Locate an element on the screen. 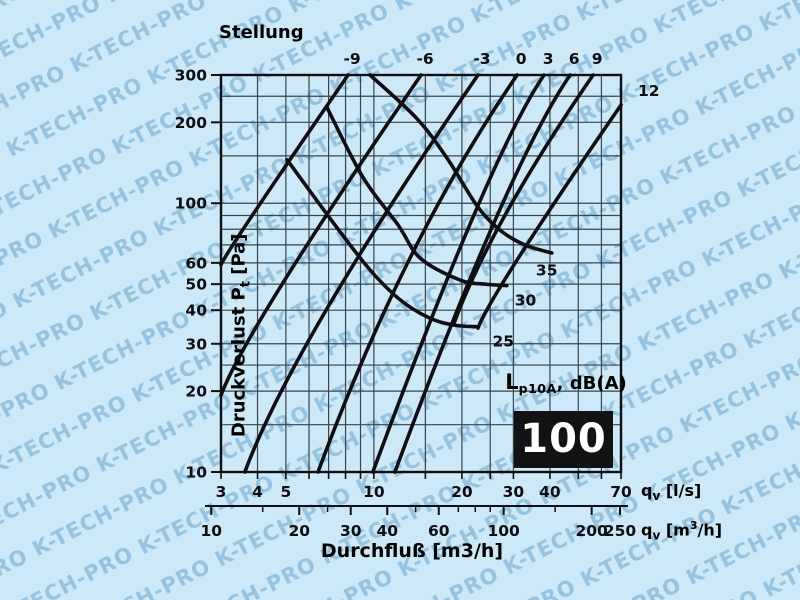  y-tick-label: 200 is located at coordinates (191, 123).